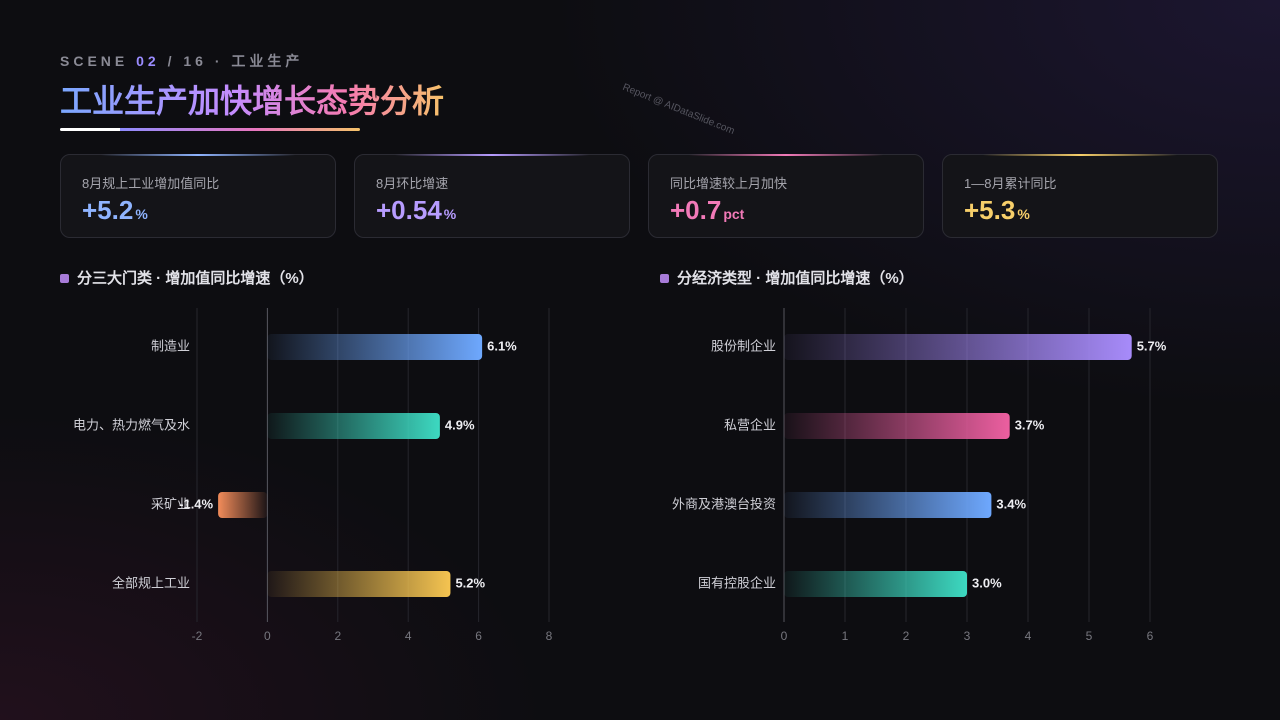  I want to click on category-label: 股份制企业, so click(743, 345).